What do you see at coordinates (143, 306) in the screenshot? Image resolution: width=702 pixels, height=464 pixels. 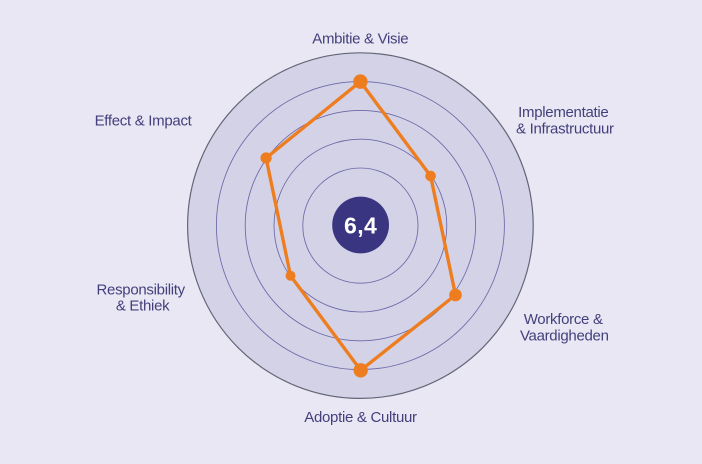 I see `svg-text: & Ethiek` at bounding box center [143, 306].